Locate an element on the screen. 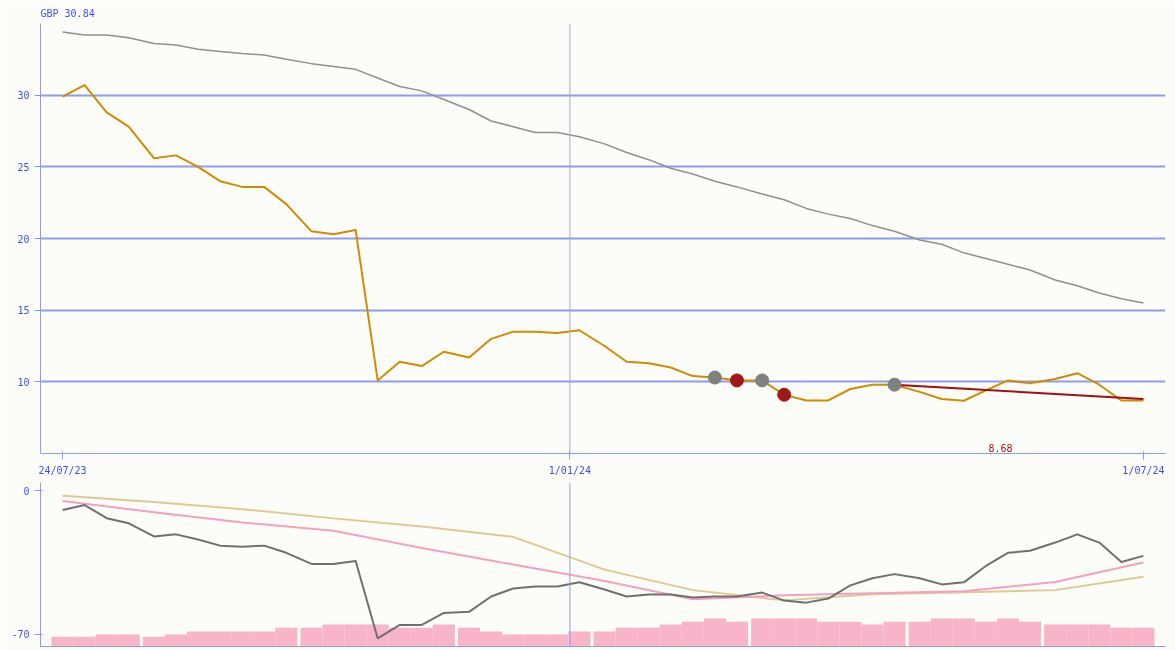  y-tick-label: 25 is located at coordinates (23, 167).